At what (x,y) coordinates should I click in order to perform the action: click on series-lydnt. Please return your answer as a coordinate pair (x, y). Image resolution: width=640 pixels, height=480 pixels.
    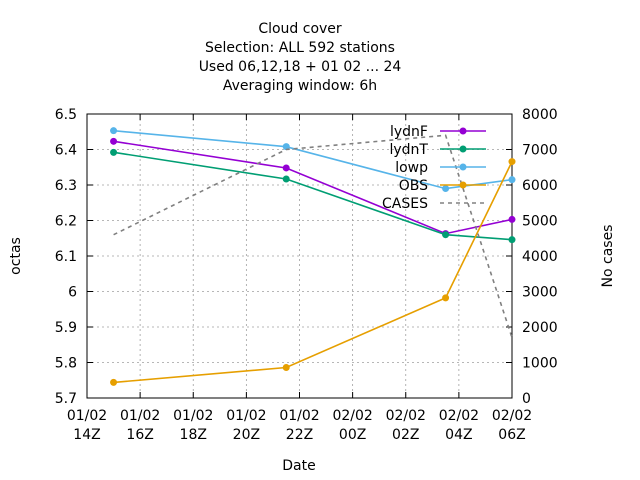
    Looking at the image, I should click on (313, 196).